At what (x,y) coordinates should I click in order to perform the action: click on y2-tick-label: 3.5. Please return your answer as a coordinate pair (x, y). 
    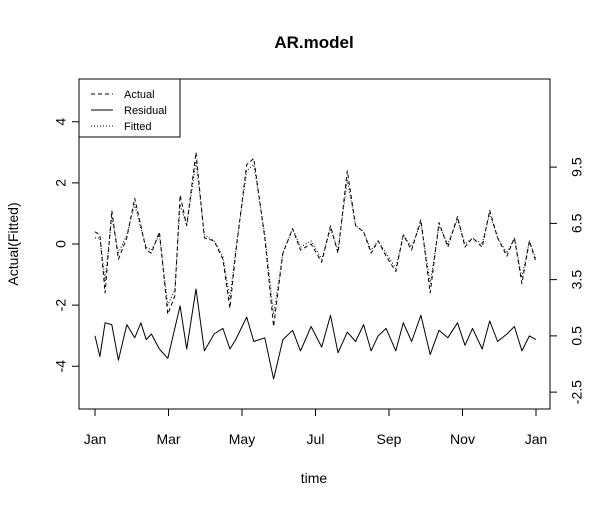
    Looking at the image, I should click on (577, 280).